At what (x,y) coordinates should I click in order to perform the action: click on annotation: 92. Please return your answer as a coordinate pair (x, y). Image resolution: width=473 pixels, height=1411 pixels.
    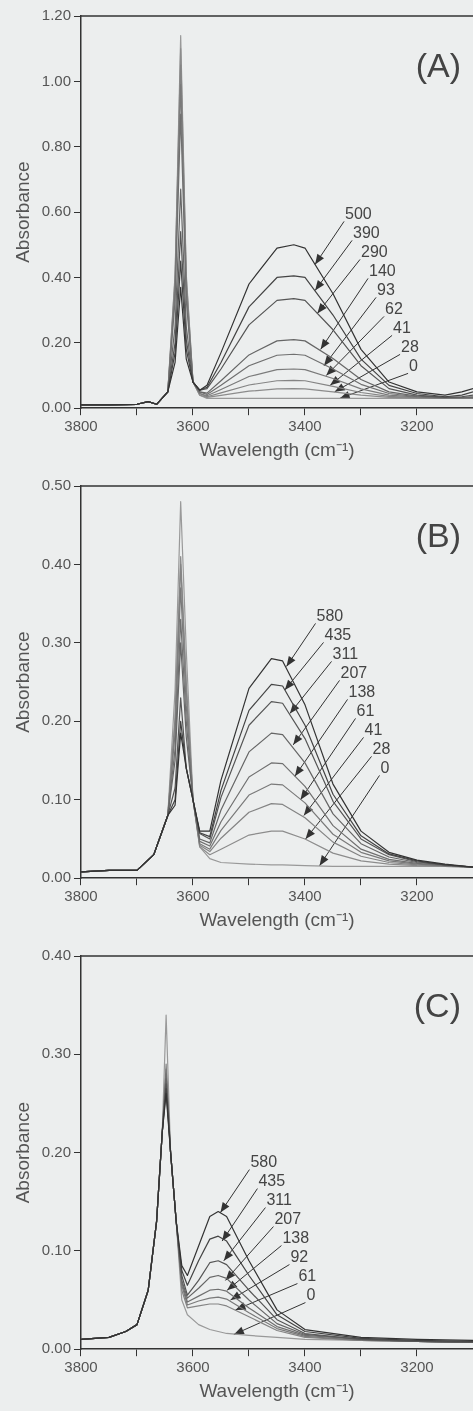
    Looking at the image, I should click on (299, 1256).